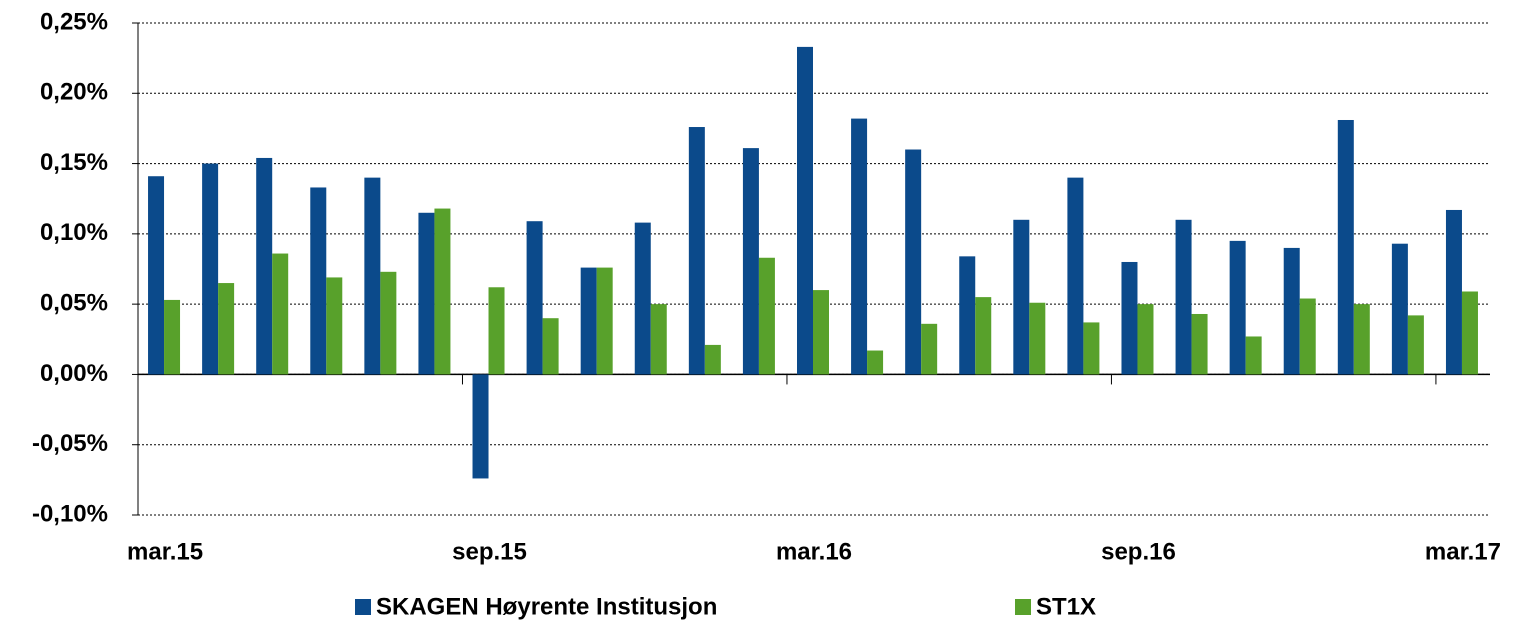 This screenshot has width=1518, height=625. Describe the element at coordinates (74, 373) in the screenshot. I see `y-tick-label: 0,00%` at that location.